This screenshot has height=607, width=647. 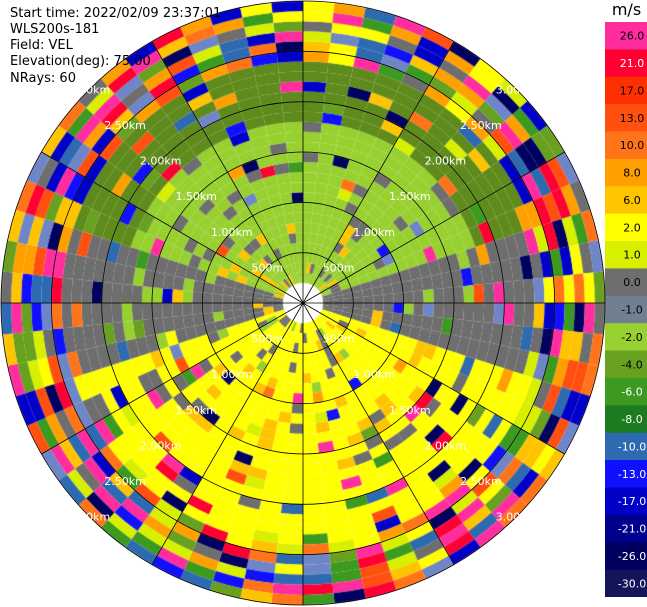 What do you see at coordinates (632, 556) in the screenshot?
I see `colorbar-tick-label: -26.0` at bounding box center [632, 556].